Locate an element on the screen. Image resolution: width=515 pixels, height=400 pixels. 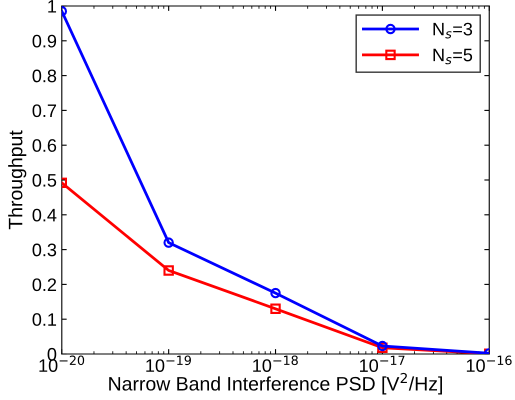
y-tick-label: 1 is located at coordinates (52, 6).